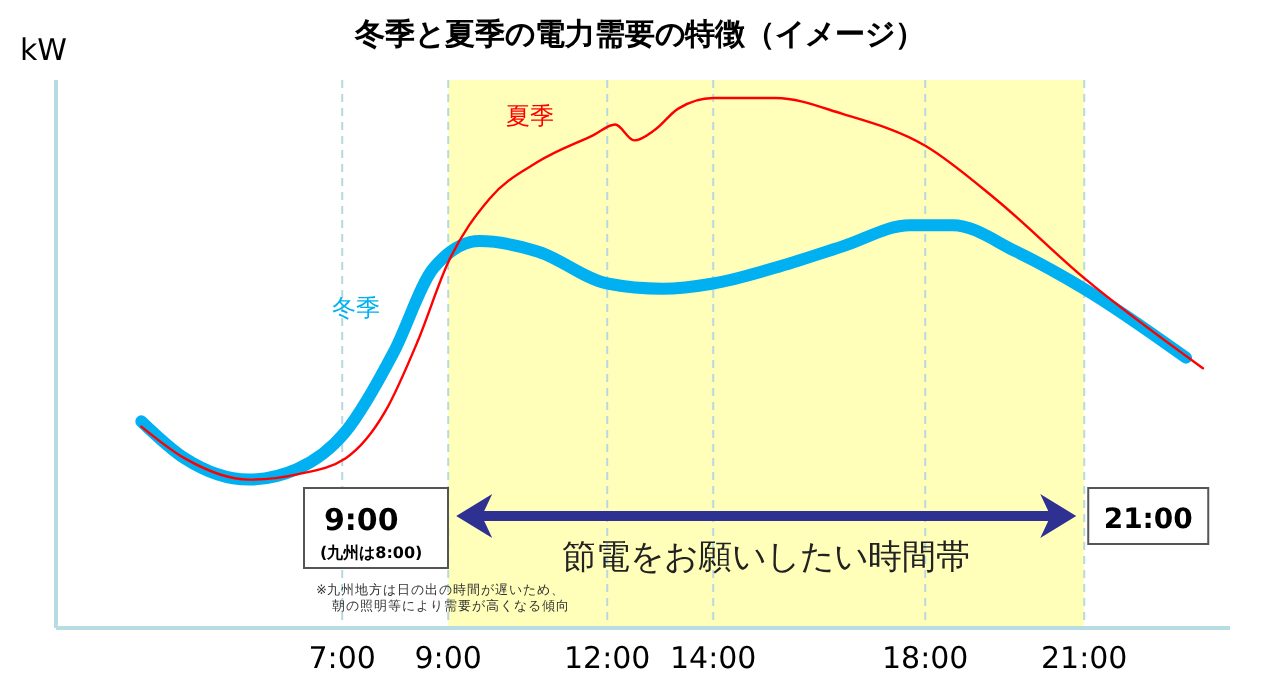  What do you see at coordinates (448, 658) in the screenshot?
I see `x-tick-label: 9:00` at bounding box center [448, 658].